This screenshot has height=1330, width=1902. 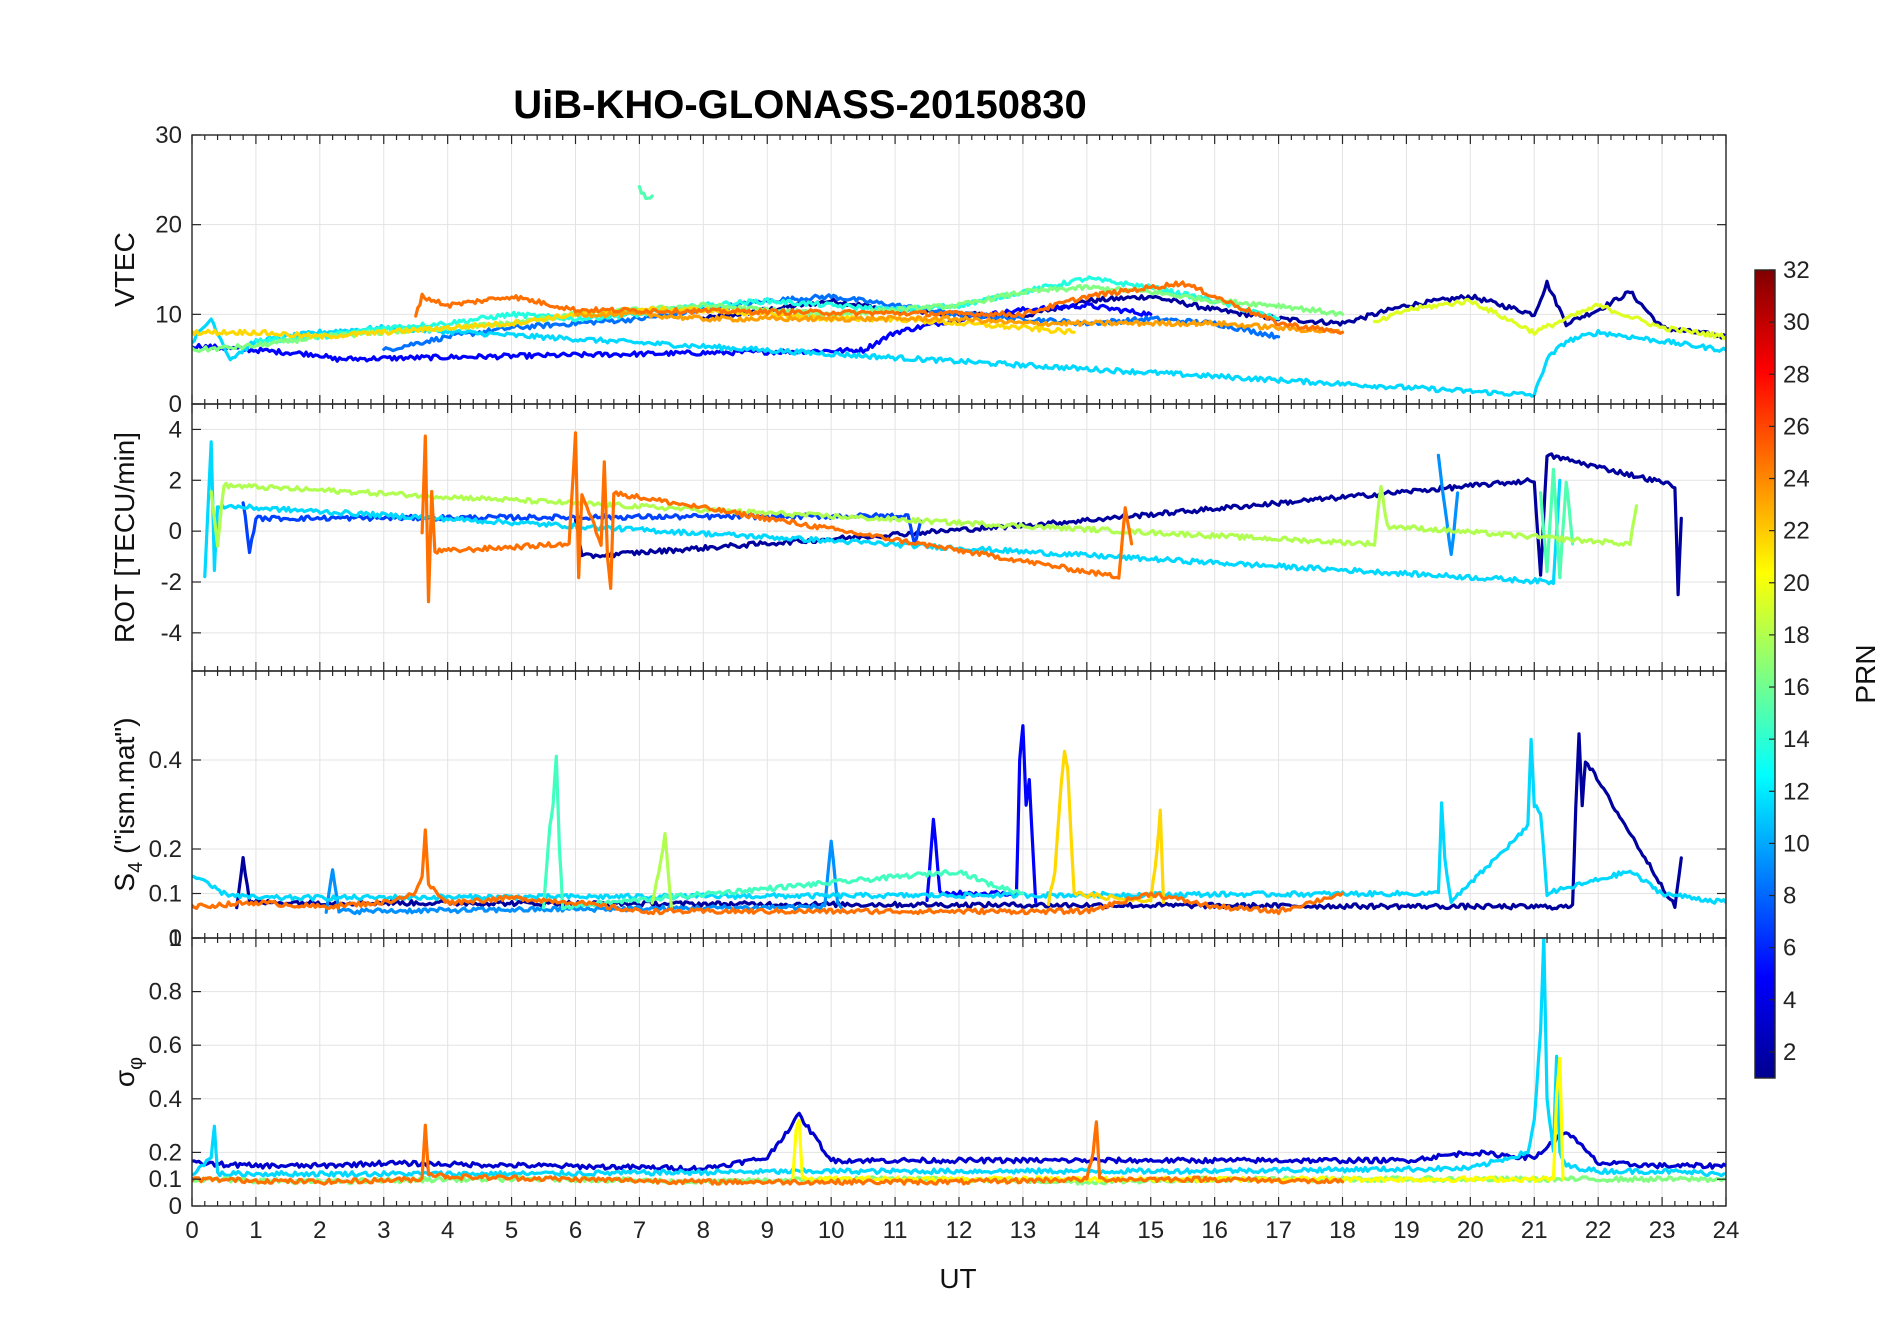 I want to click on x-tick-label: 5, so click(x=511, y=1230).